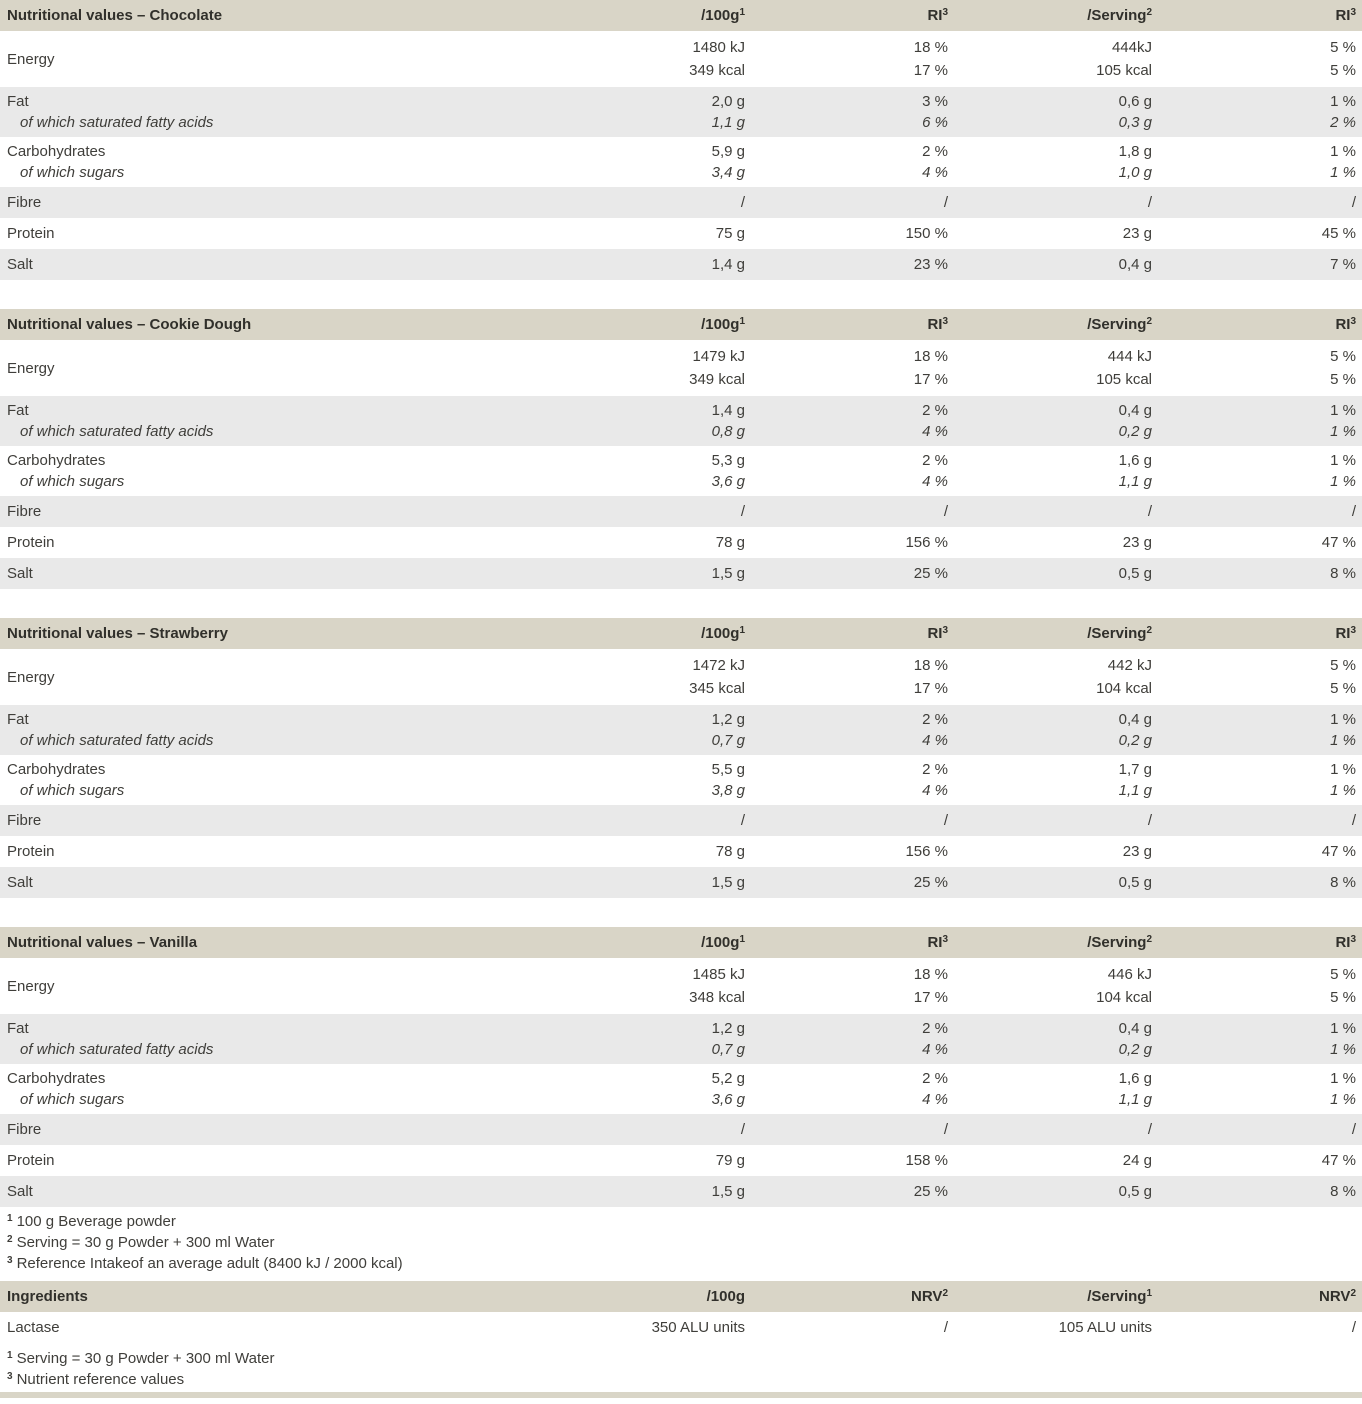 This screenshot has width=1362, height=1404. Describe the element at coordinates (728, 882) in the screenshot. I see `value-cell: 1,5 g` at that location.